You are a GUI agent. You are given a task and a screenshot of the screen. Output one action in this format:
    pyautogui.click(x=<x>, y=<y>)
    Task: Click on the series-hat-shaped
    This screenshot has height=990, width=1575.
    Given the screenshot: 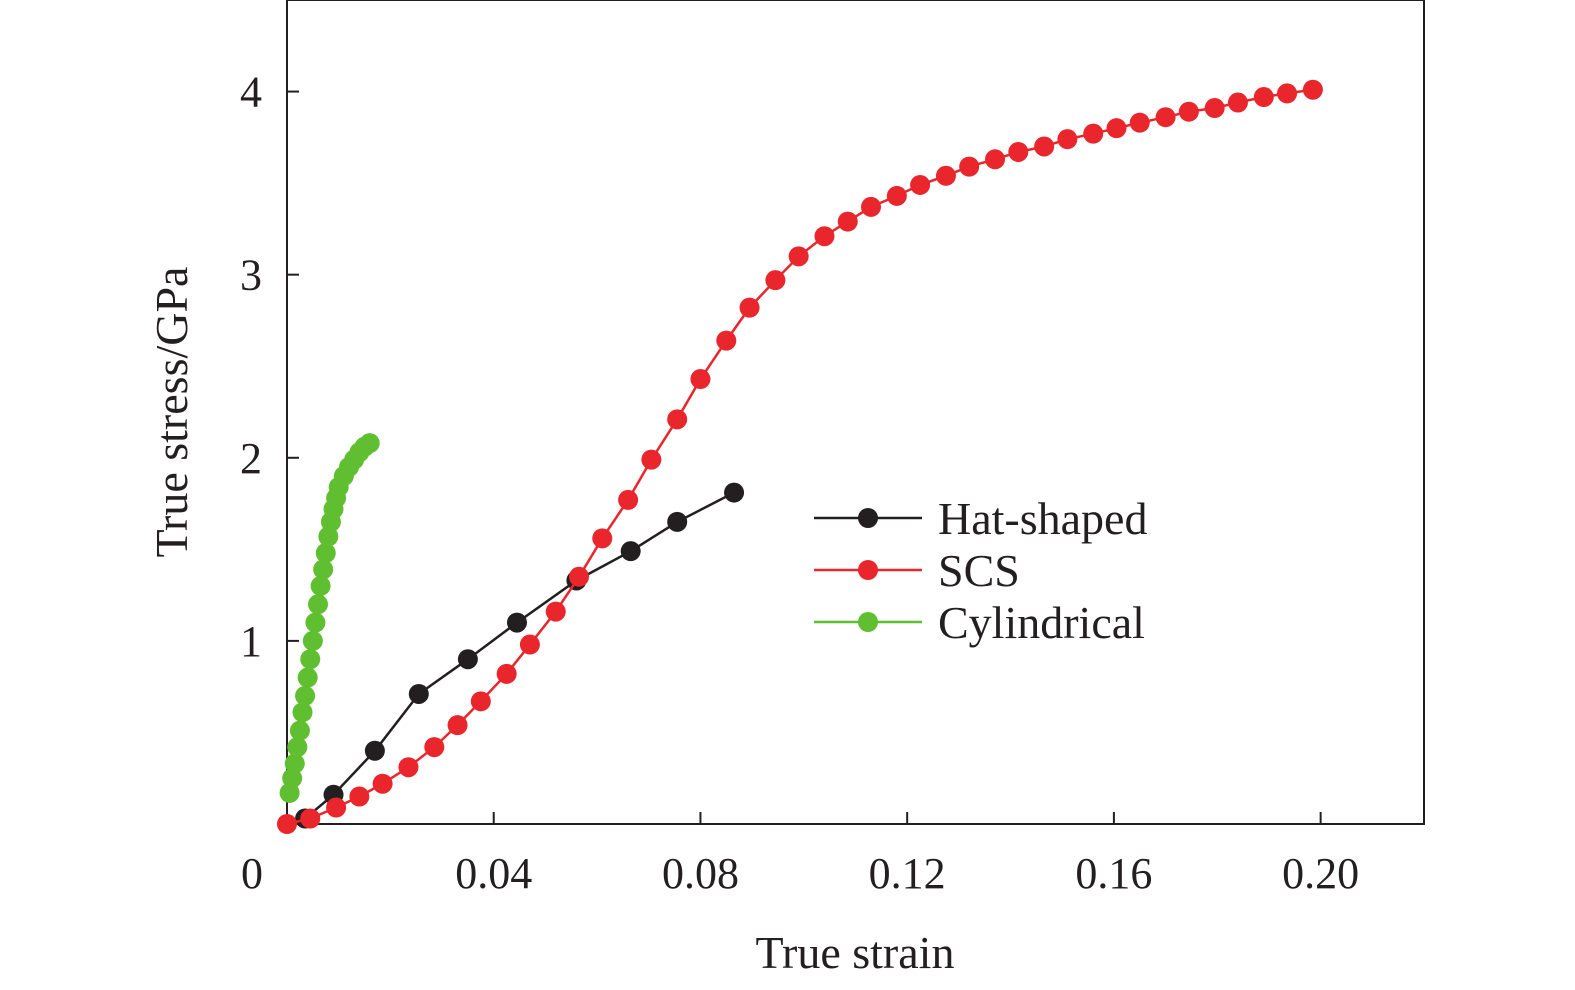 What is the action you would take?
    pyautogui.click(x=520, y=655)
    